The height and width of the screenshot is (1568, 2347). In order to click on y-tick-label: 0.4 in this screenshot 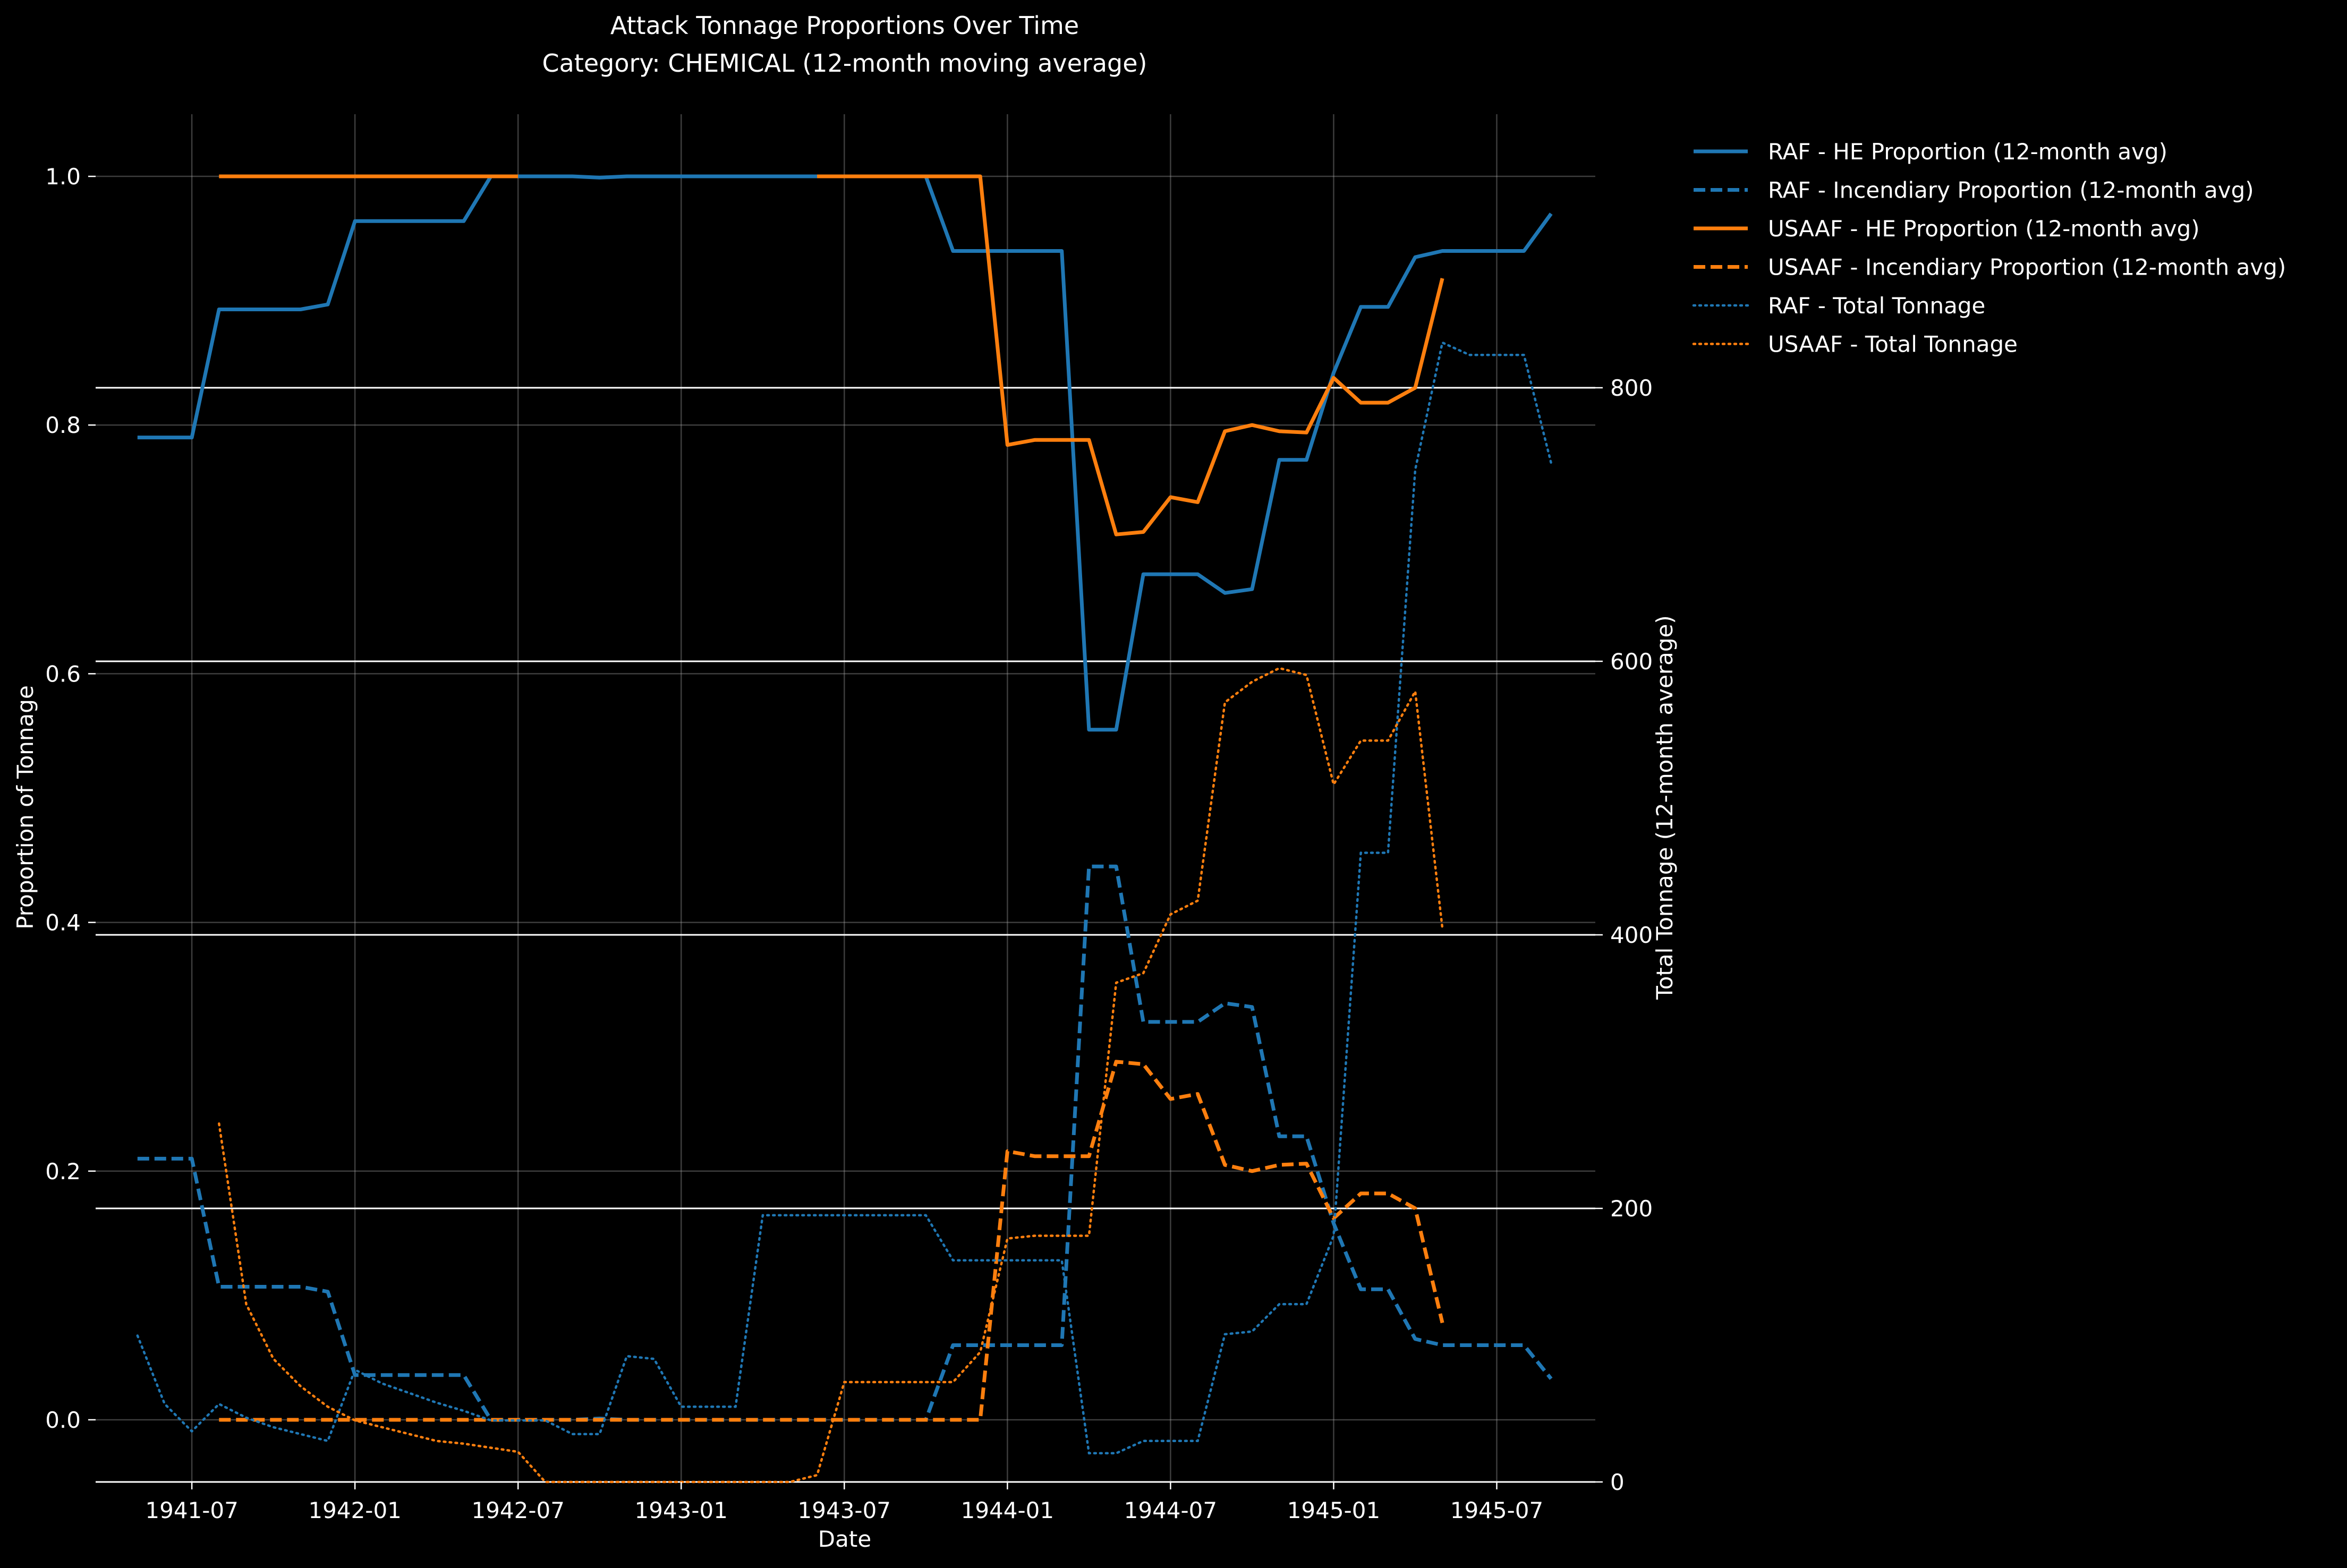, I will do `click(63, 923)`.